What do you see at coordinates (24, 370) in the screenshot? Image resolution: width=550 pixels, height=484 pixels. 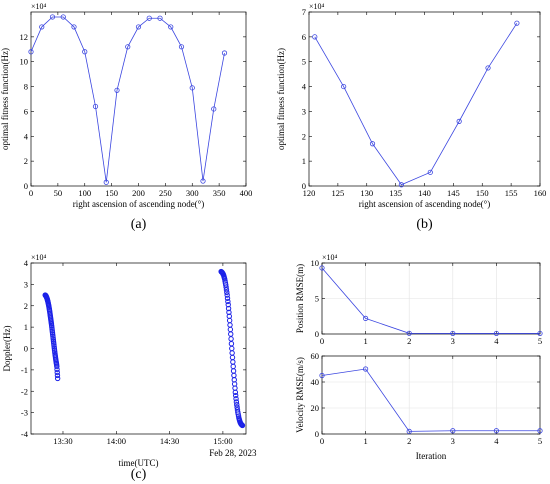 I see `y-tick-label: -1` at bounding box center [24, 370].